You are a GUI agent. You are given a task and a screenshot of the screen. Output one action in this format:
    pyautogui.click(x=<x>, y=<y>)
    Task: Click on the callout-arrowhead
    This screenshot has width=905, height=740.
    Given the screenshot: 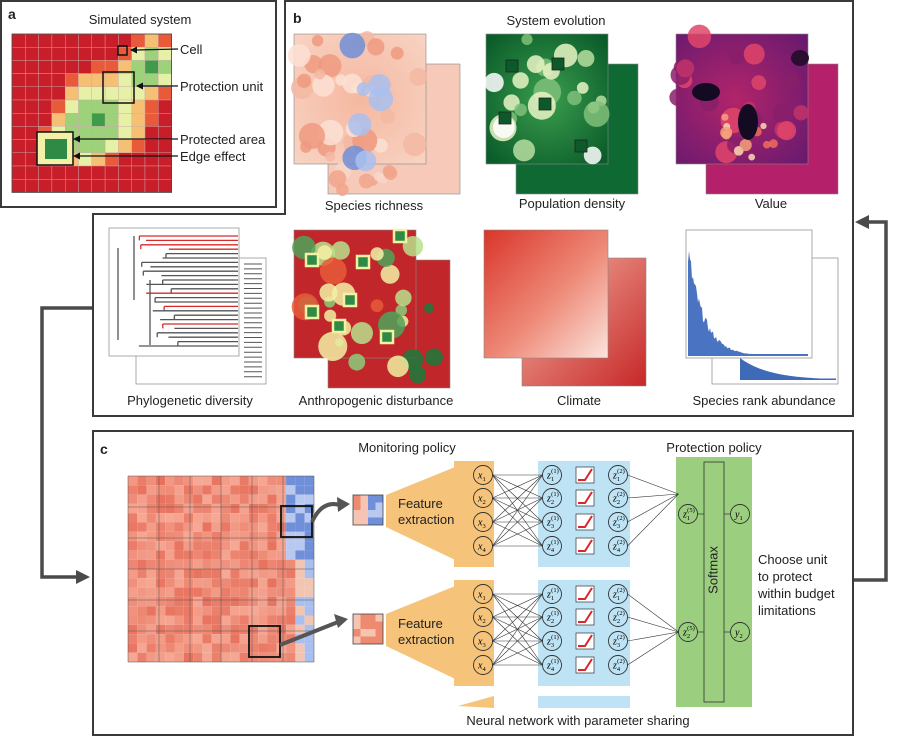 What is the action you would take?
    pyautogui.click(x=76, y=156)
    